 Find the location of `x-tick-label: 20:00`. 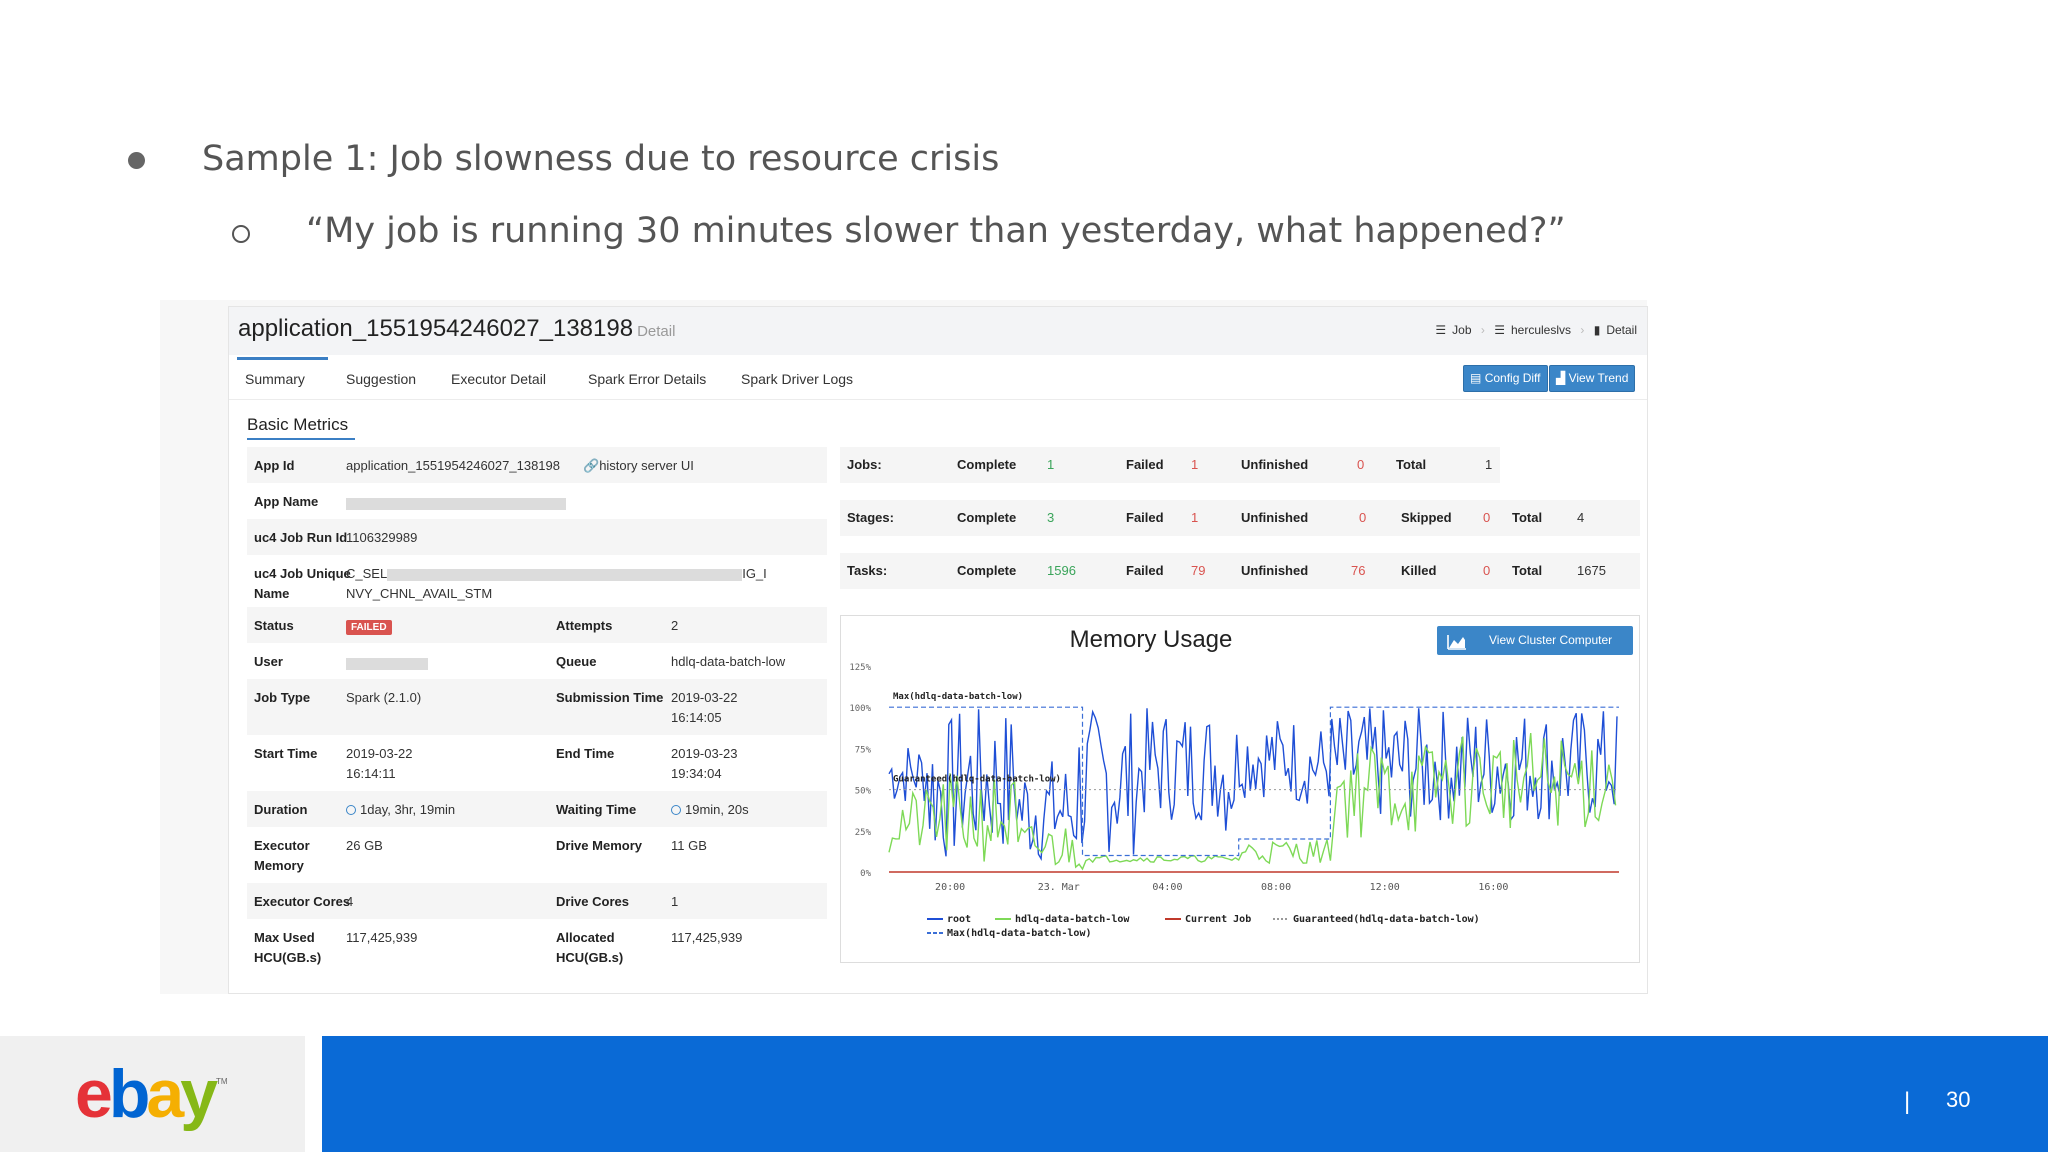

x-tick-label: 20:00 is located at coordinates (950, 887).